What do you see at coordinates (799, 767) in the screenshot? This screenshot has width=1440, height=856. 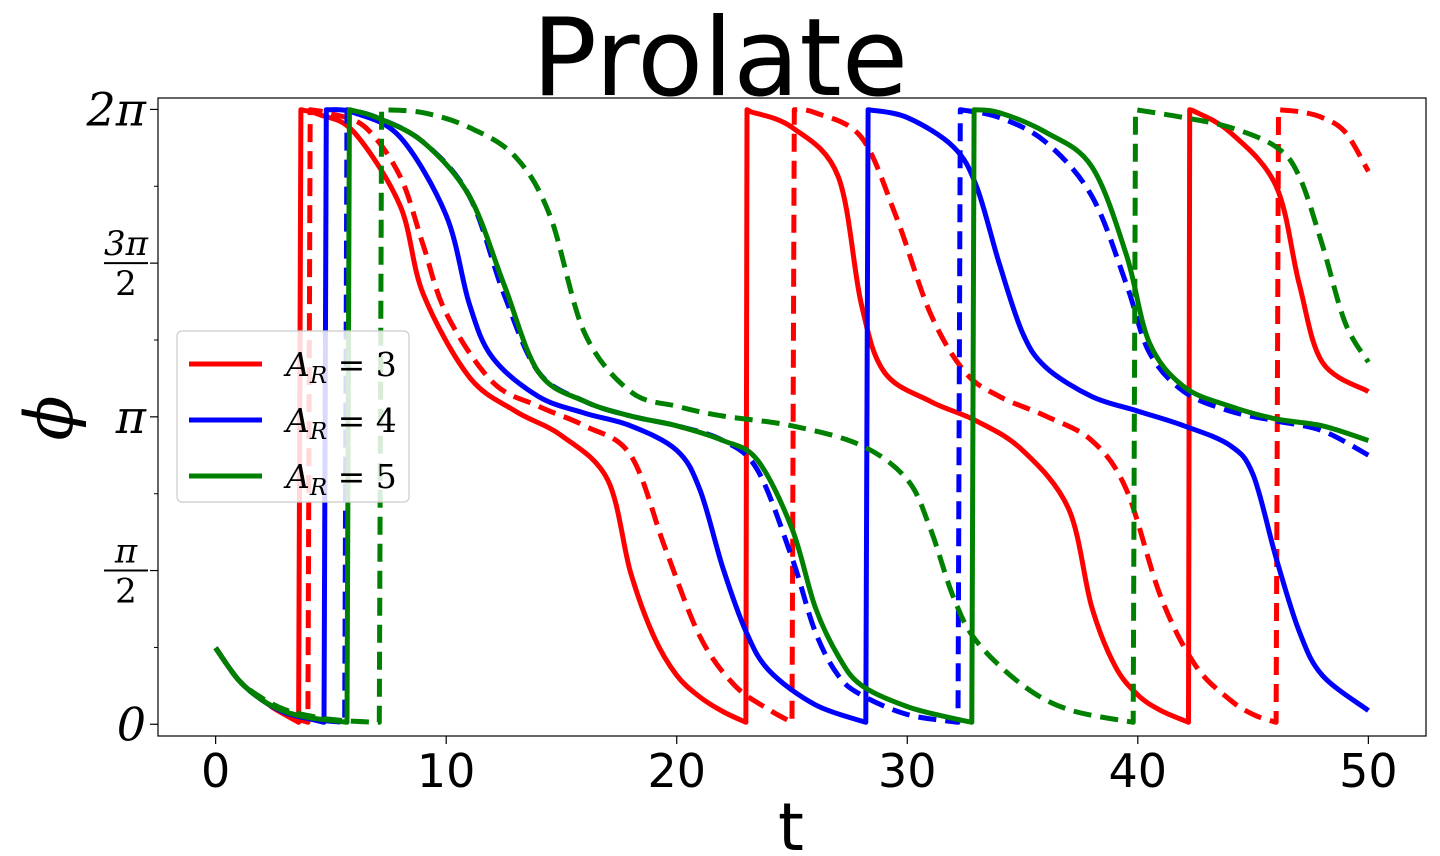 I see `x-axis: 0 10 20 30 40 50` at bounding box center [799, 767].